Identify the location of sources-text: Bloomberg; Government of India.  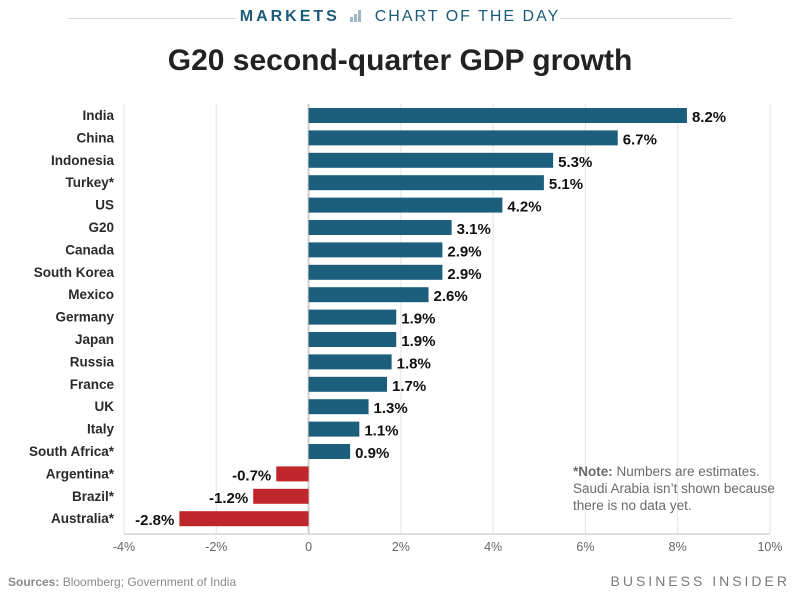
(148, 582).